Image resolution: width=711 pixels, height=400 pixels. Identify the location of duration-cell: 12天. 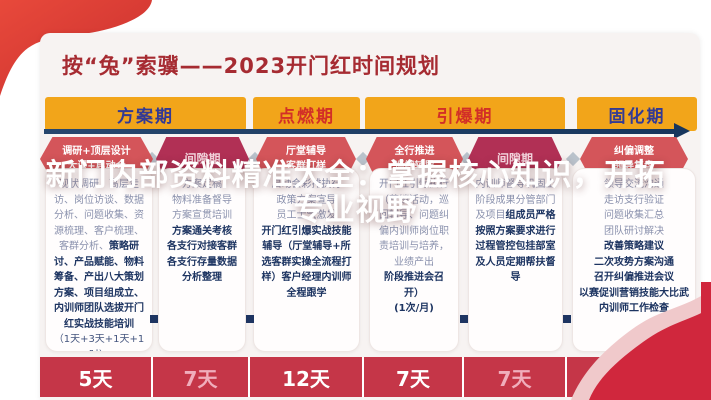
(307, 377).